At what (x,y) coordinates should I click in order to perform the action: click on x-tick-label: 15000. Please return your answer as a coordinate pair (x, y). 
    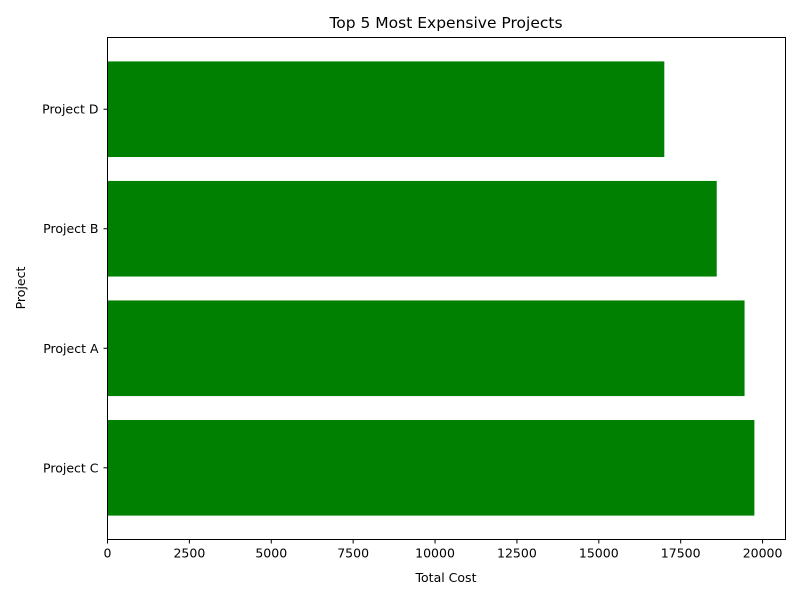
    Looking at the image, I should click on (599, 553).